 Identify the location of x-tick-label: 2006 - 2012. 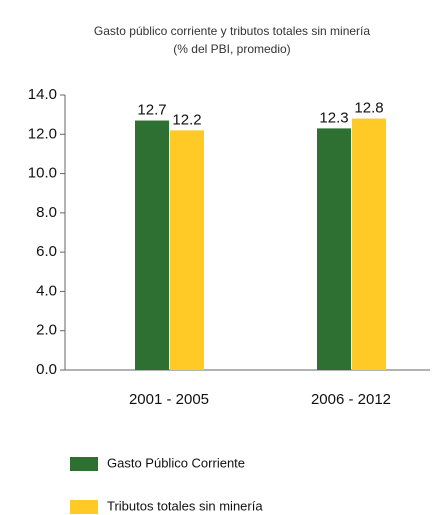
(351, 399).